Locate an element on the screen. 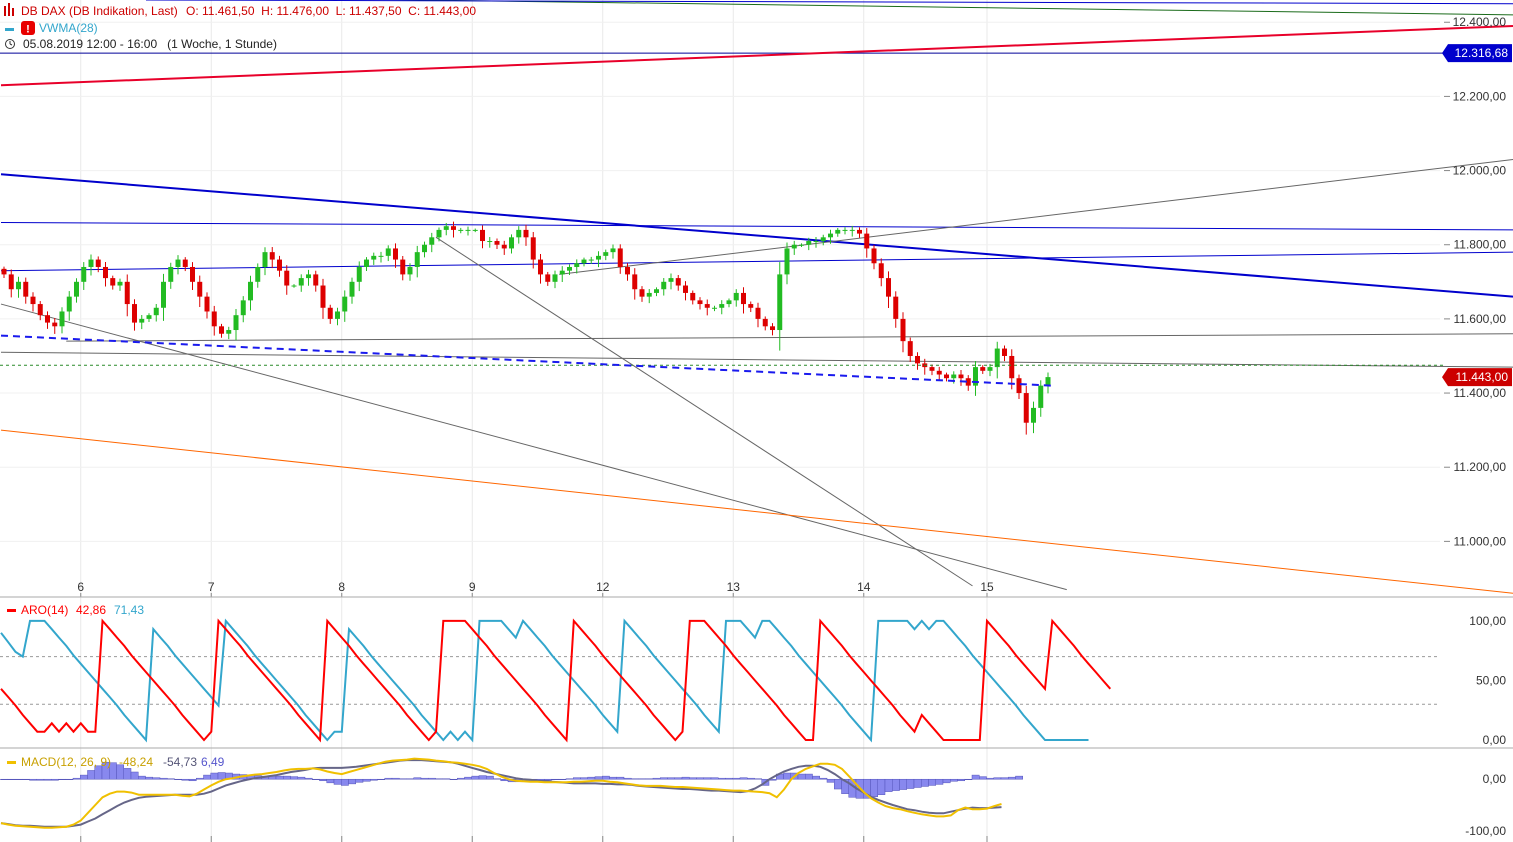 This screenshot has width=1513, height=842. vwma-line is located at coordinates (526, 360).